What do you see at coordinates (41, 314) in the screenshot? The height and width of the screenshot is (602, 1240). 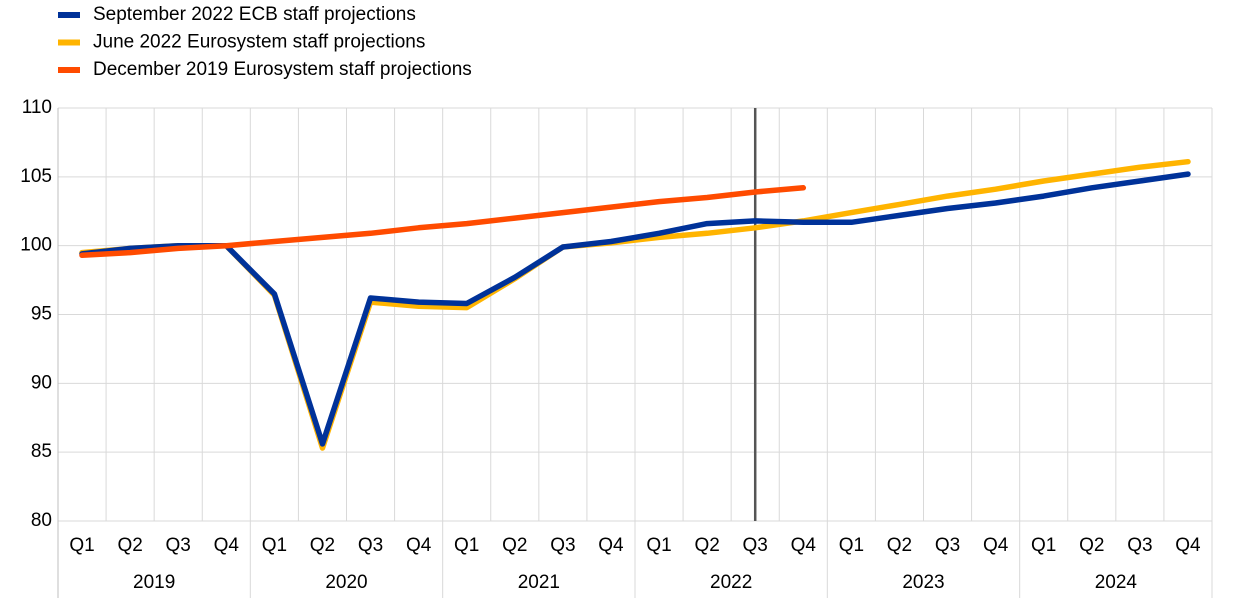 I see `y-tick-label: 95` at bounding box center [41, 314].